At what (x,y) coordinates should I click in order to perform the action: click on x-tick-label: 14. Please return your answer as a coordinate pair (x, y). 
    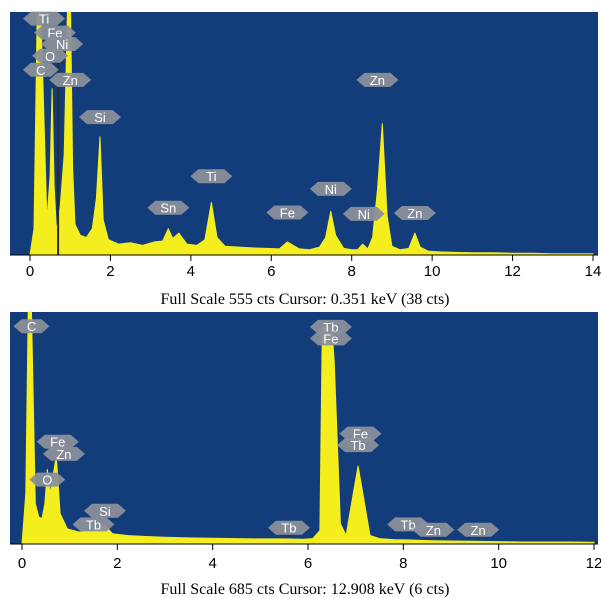
    Looking at the image, I should click on (593, 271).